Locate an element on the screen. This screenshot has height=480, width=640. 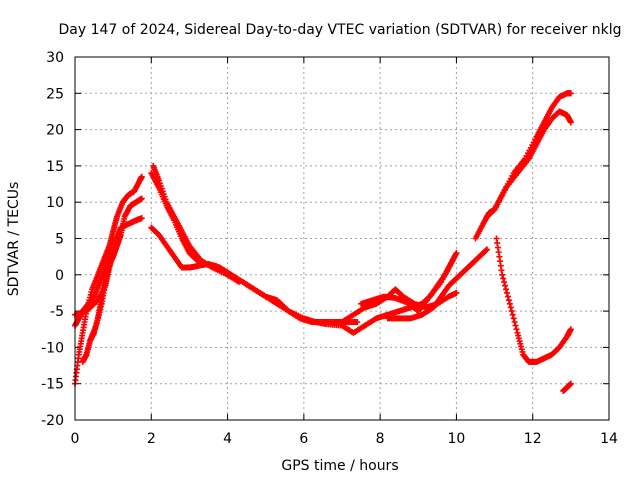
y-tick-label: 0 is located at coordinates (59, 276).